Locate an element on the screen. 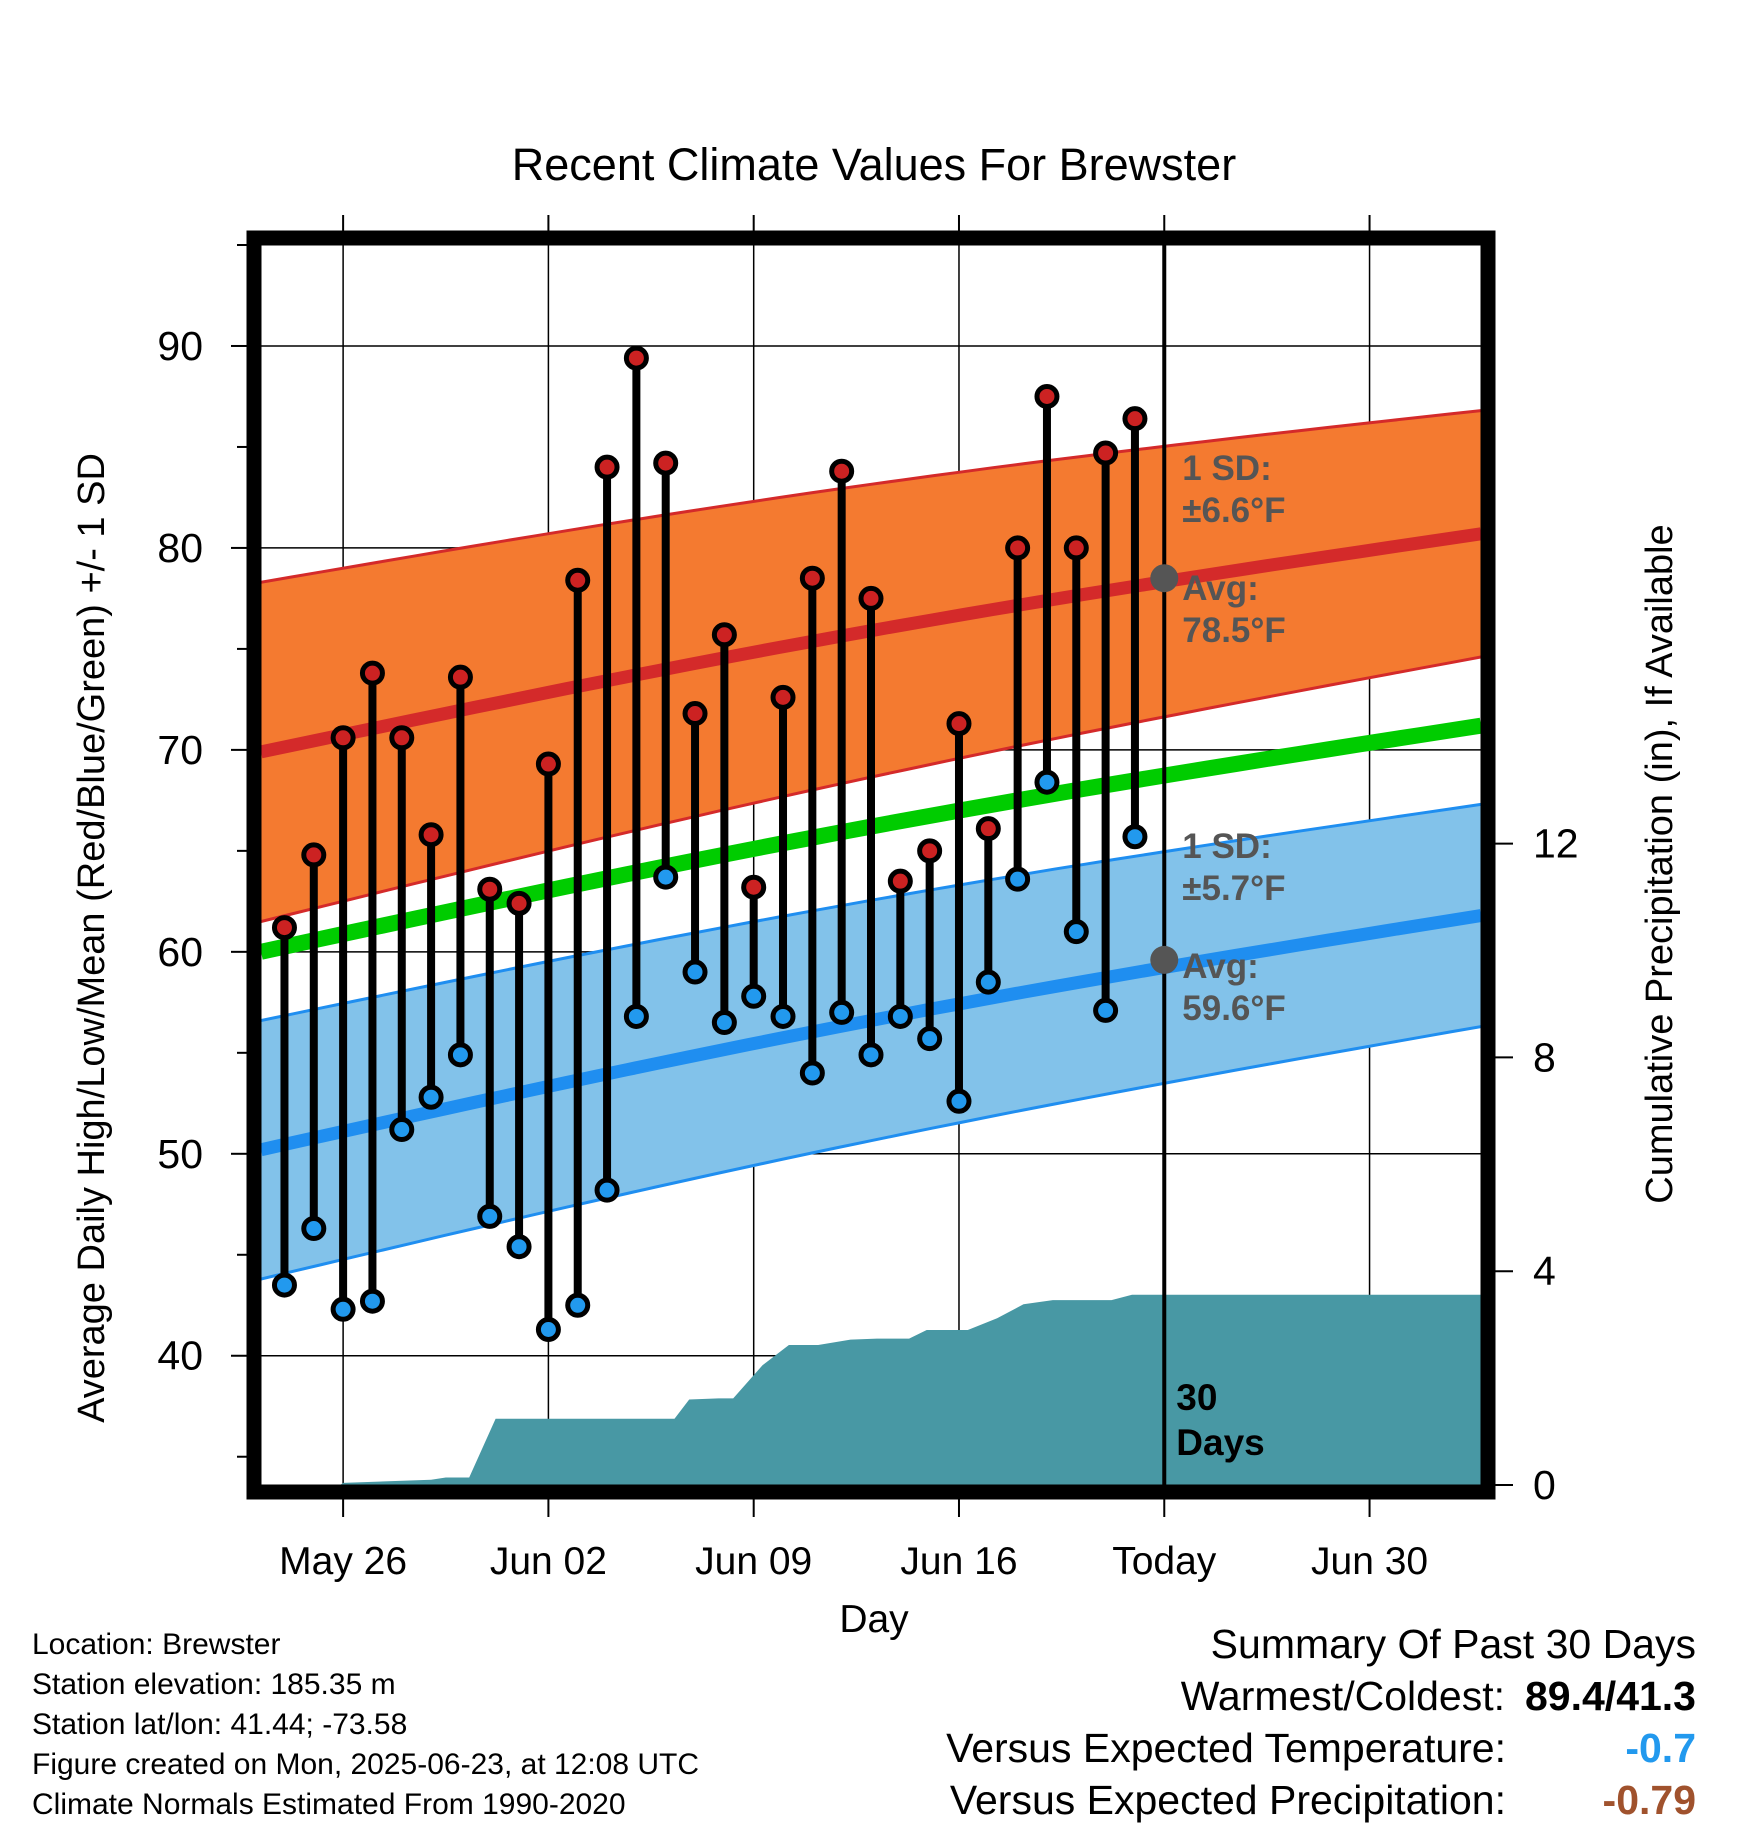  y-left-tick-label-2: 60 is located at coordinates (180, 952).